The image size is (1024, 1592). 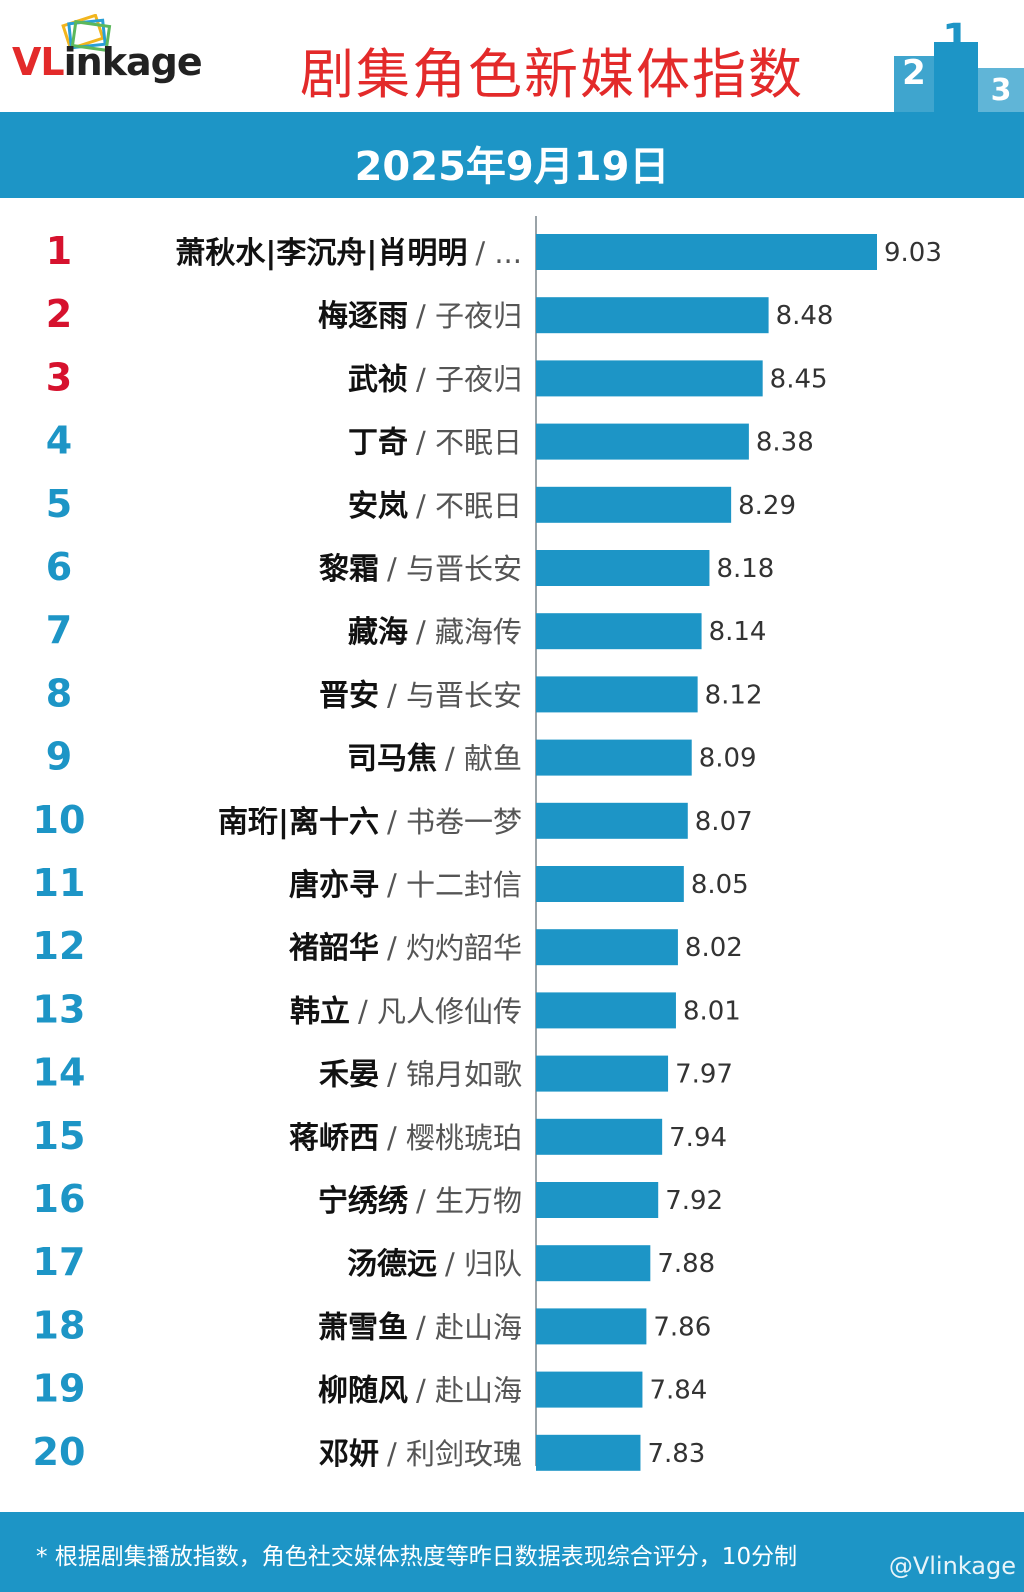 What do you see at coordinates (59, 1073) in the screenshot?
I see `rank-number: 14` at bounding box center [59, 1073].